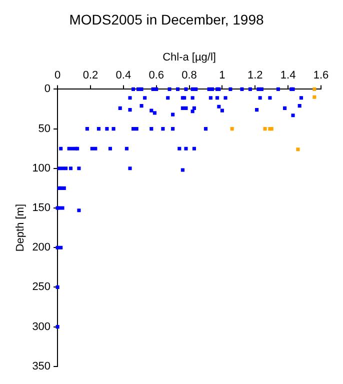  What do you see at coordinates (90, 76) in the screenshot?
I see `x-tick-label: 0.2` at bounding box center [90, 76].